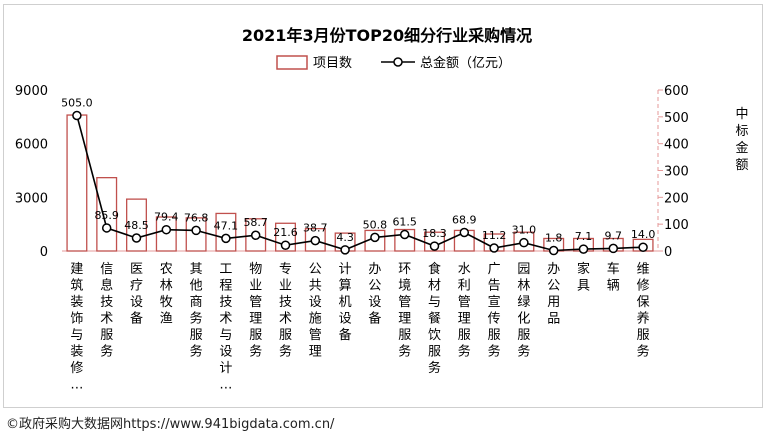  Describe the element at coordinates (741, 140) in the screenshot. I see `right-axis-label: 中标金额` at that location.